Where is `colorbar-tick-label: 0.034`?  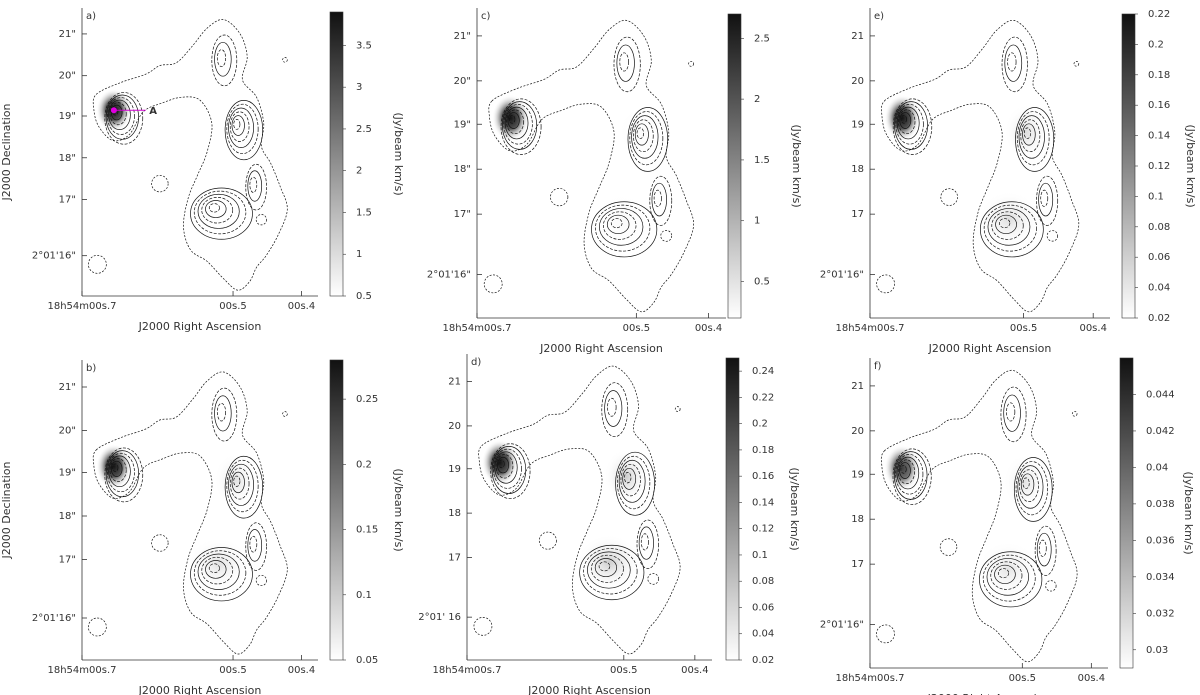
colorbar-tick-label: 0.034 is located at coordinates (1160, 577).